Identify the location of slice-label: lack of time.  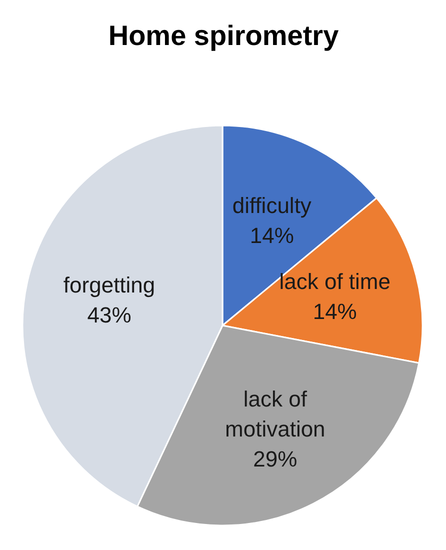
(334, 281).